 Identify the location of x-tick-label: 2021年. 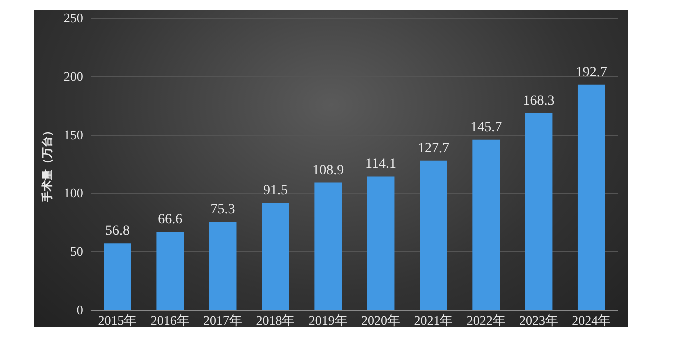
(434, 320).